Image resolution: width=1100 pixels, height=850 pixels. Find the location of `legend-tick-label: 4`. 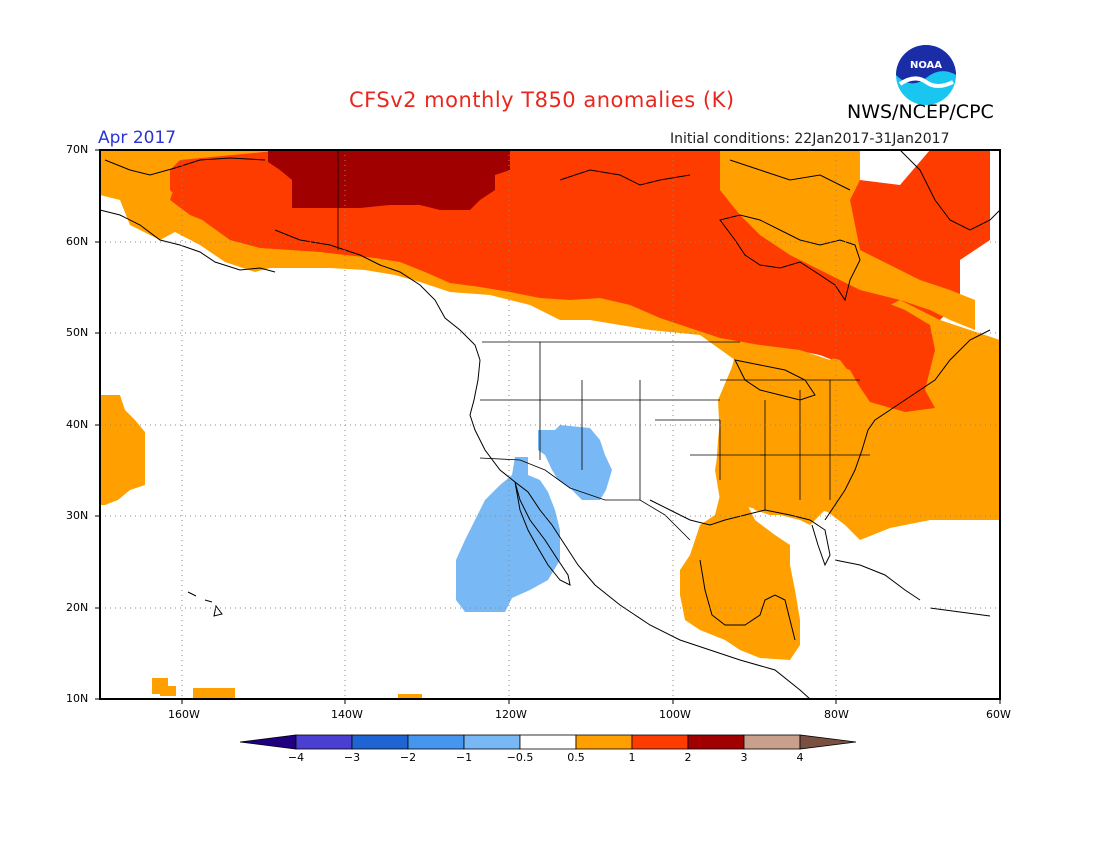

legend-tick-label: 4 is located at coordinates (800, 757).